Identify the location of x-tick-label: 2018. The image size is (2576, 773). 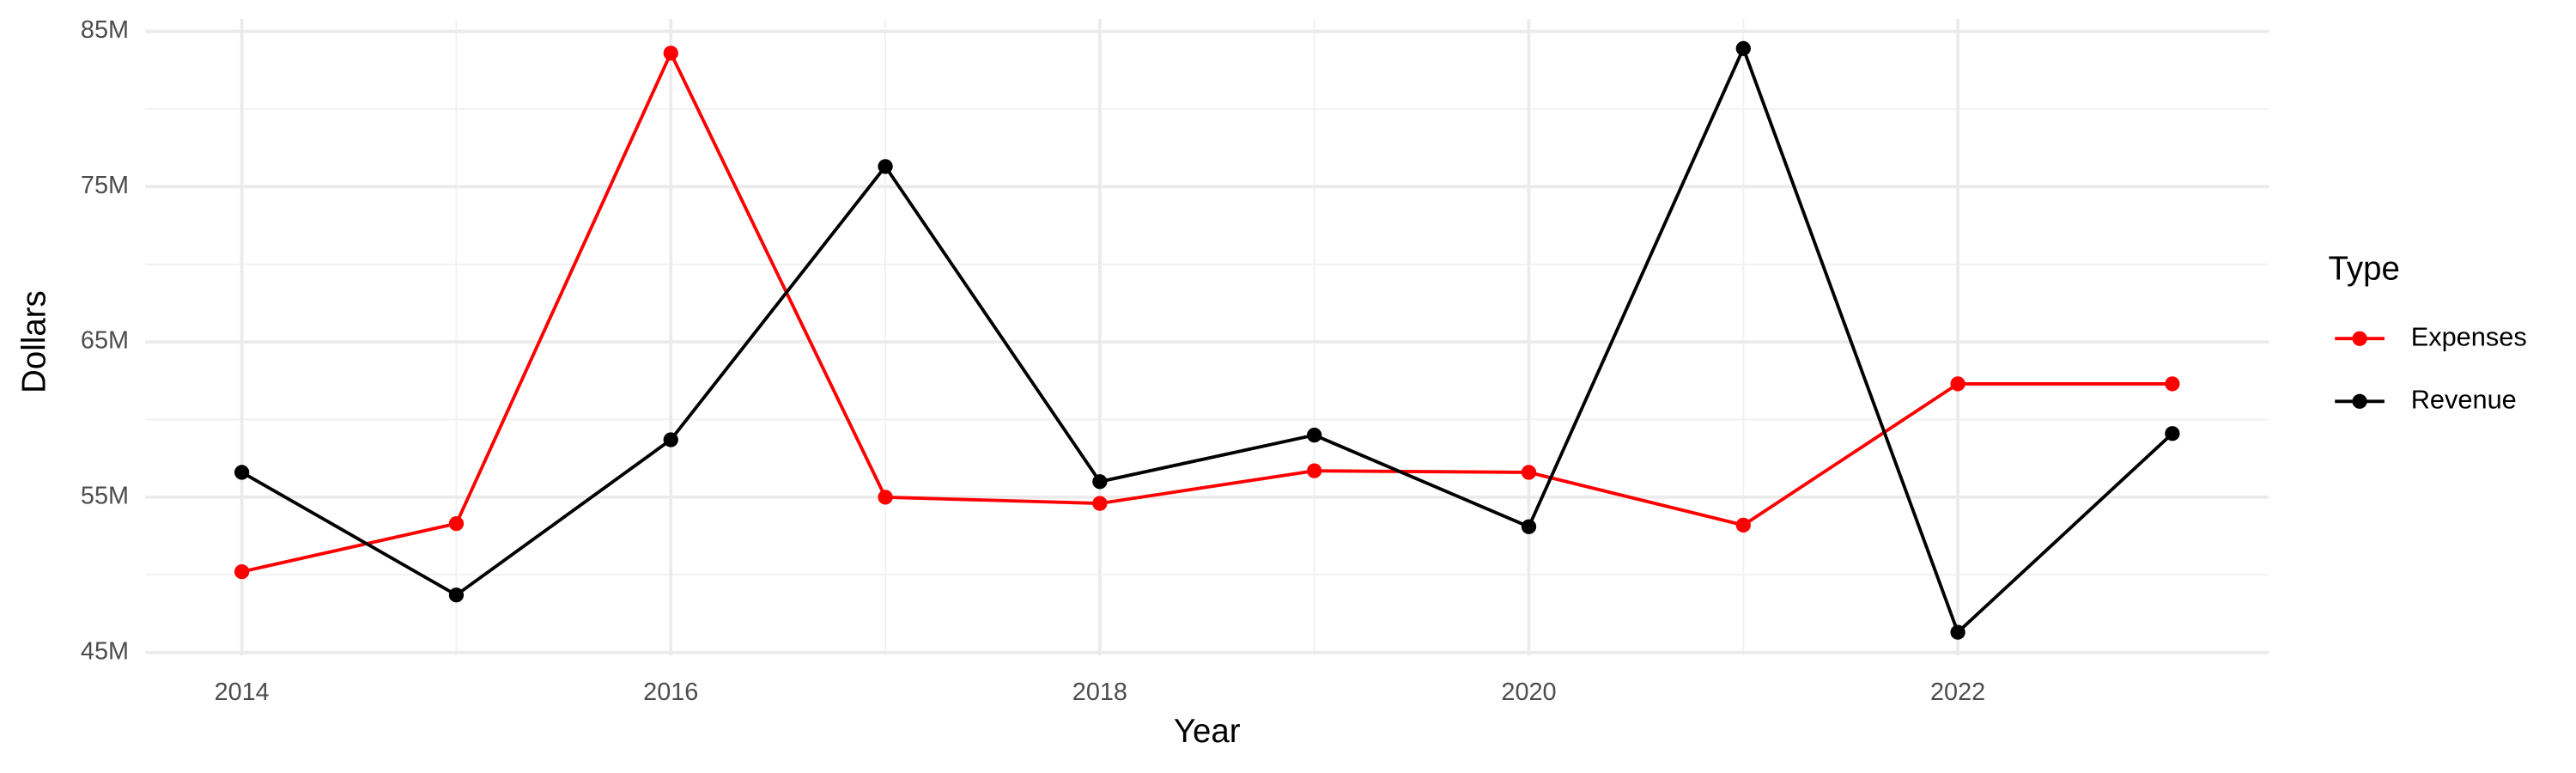
(1100, 692).